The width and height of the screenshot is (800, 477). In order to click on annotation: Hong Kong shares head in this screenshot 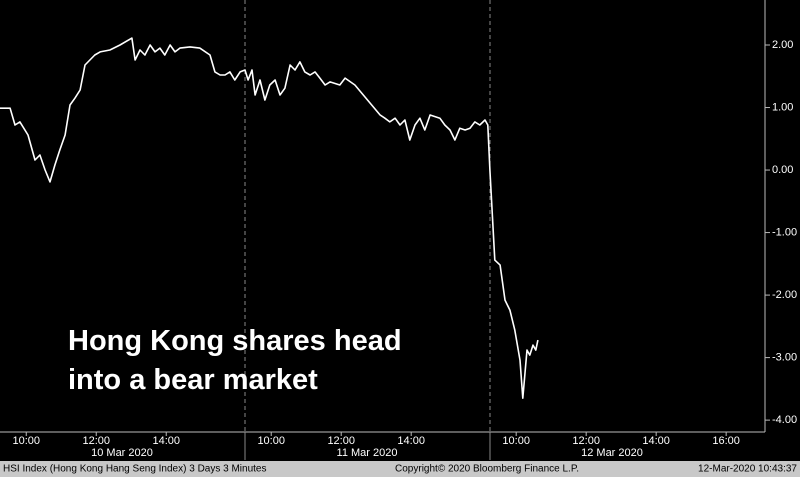, I will do `click(235, 341)`.